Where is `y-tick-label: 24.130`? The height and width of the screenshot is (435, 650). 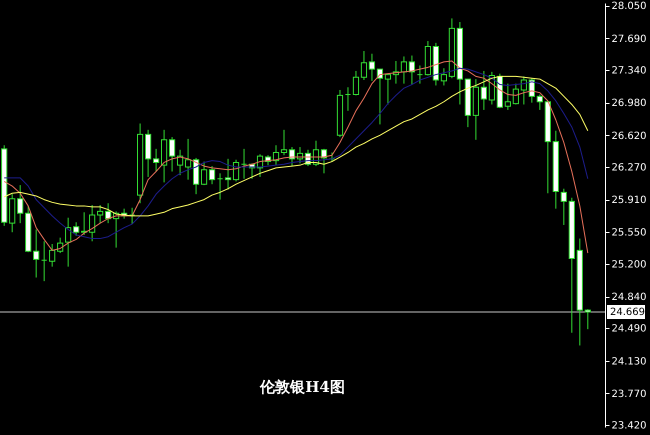
y-tick-label: 24.130 is located at coordinates (629, 362).